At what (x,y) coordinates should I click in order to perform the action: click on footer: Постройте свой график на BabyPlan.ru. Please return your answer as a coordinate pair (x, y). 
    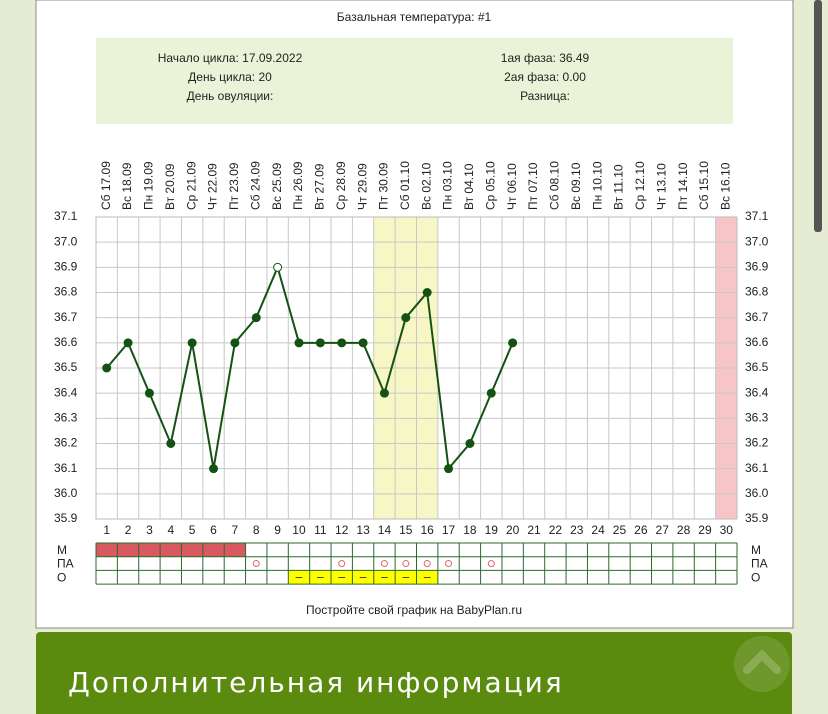
    Looking at the image, I should click on (414, 610).